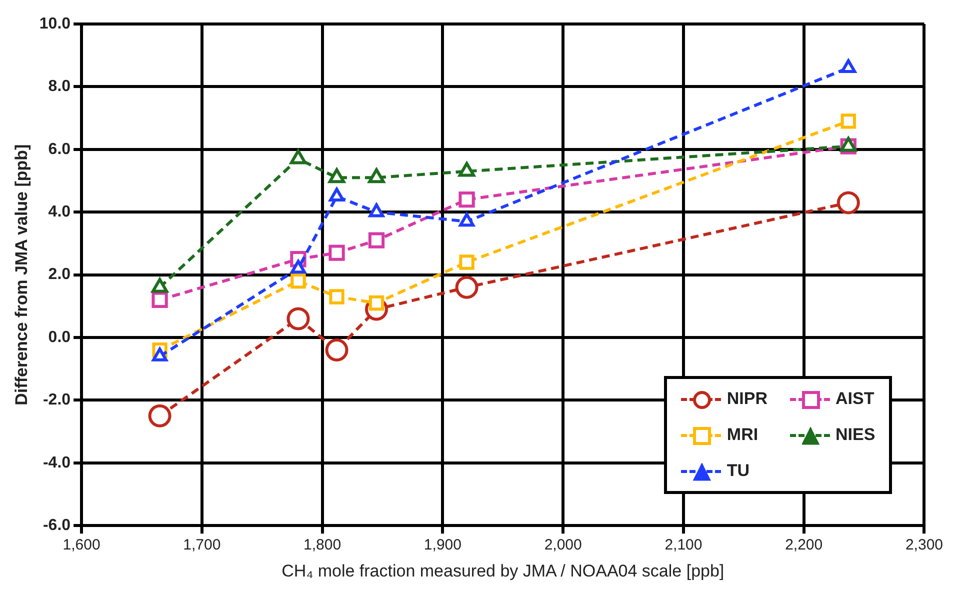 This screenshot has height=594, width=954. Describe the element at coordinates (323, 545) in the screenshot. I see `x-tick-label: 1,800` at that location.